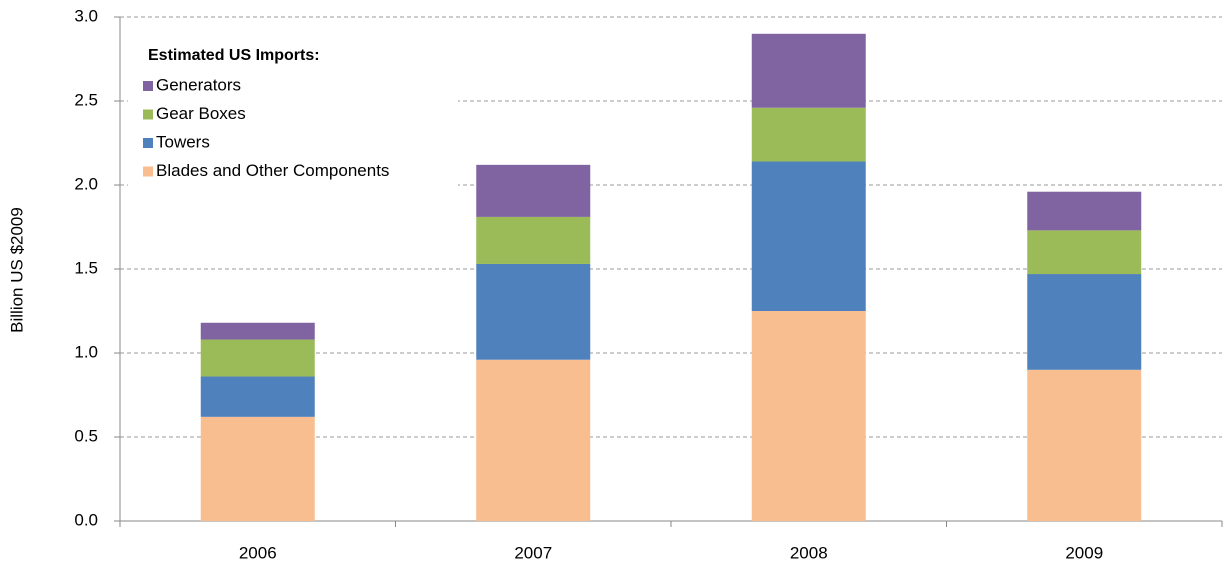  I want to click on y-tick-label: 0.0, so click(86, 519).